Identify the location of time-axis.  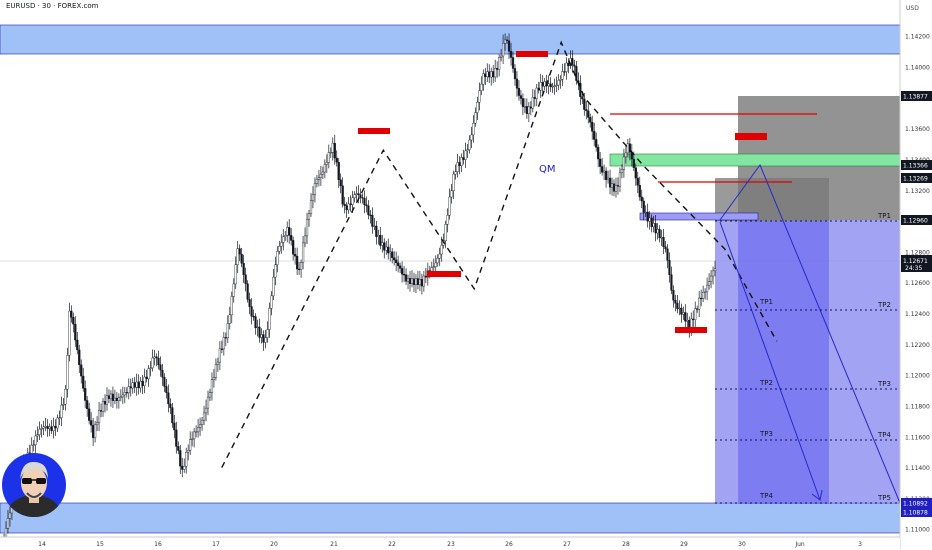
(450, 543).